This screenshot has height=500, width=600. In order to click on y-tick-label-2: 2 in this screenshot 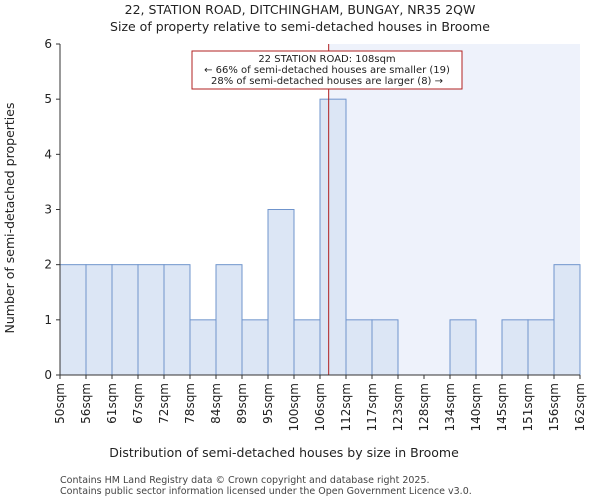, I will do `click(48, 265)`.